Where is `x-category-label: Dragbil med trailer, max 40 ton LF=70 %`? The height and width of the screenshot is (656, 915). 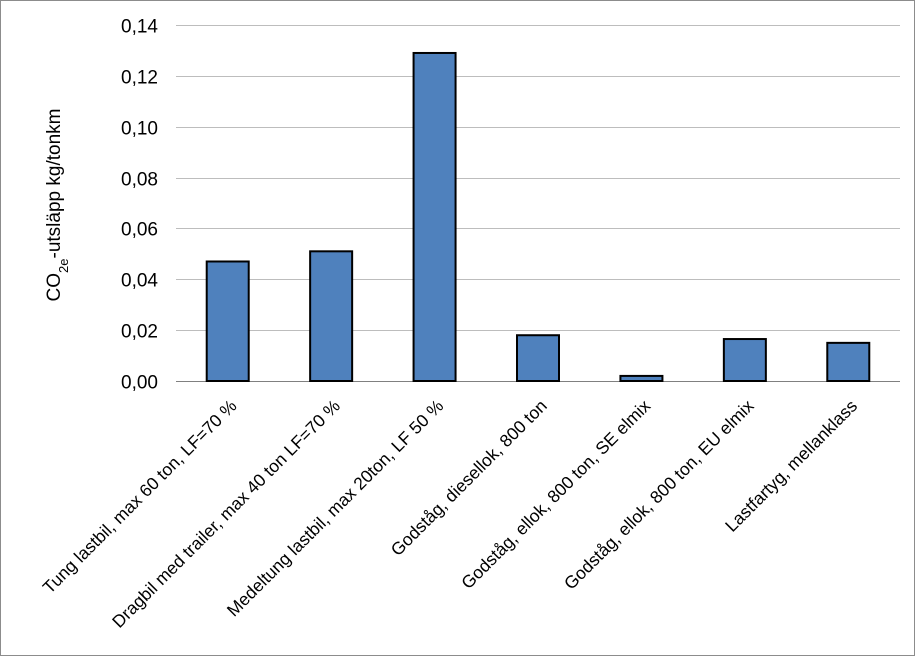 x-category-label: Dragbil med trailer, max 40 ton LF=70 % is located at coordinates (226, 514).